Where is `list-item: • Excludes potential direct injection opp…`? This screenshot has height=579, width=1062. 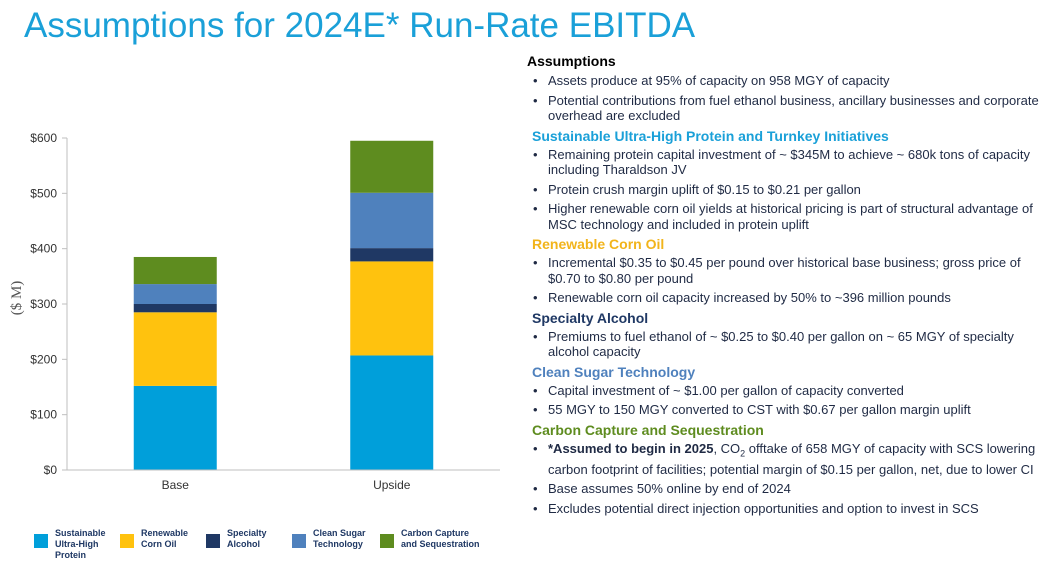
list-item: • Excludes potential direct injection opp… is located at coordinates (756, 508).